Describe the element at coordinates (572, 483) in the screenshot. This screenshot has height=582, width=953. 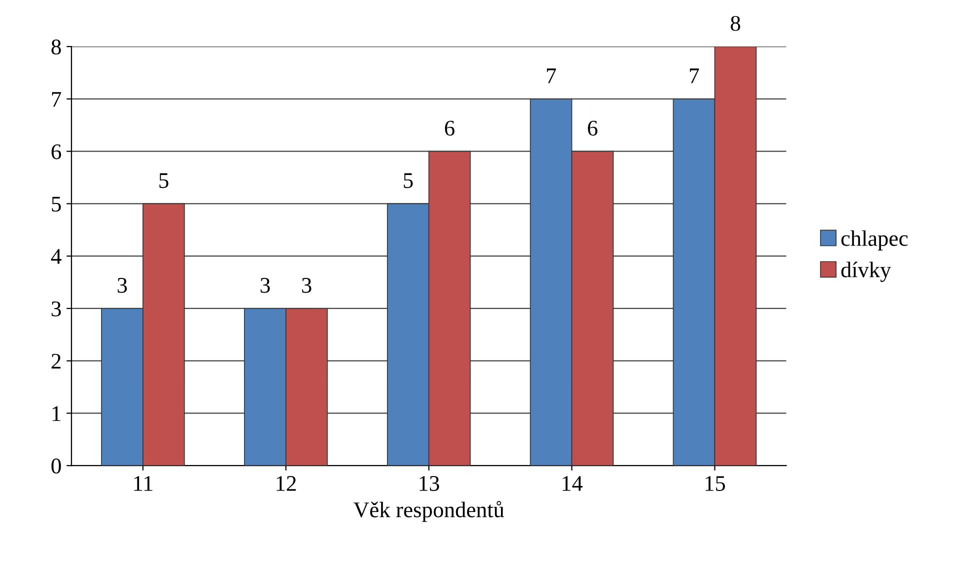
I see `x-tick-label: 14` at that location.